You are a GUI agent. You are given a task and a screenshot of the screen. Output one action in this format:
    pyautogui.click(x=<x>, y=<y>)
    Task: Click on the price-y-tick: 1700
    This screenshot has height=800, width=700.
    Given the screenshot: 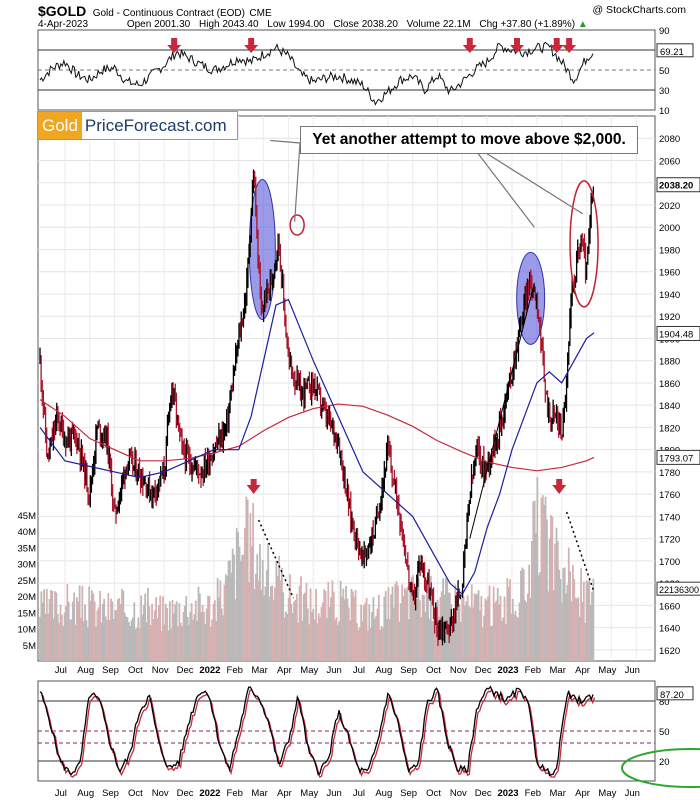 What is the action you would take?
    pyautogui.click(x=669, y=562)
    